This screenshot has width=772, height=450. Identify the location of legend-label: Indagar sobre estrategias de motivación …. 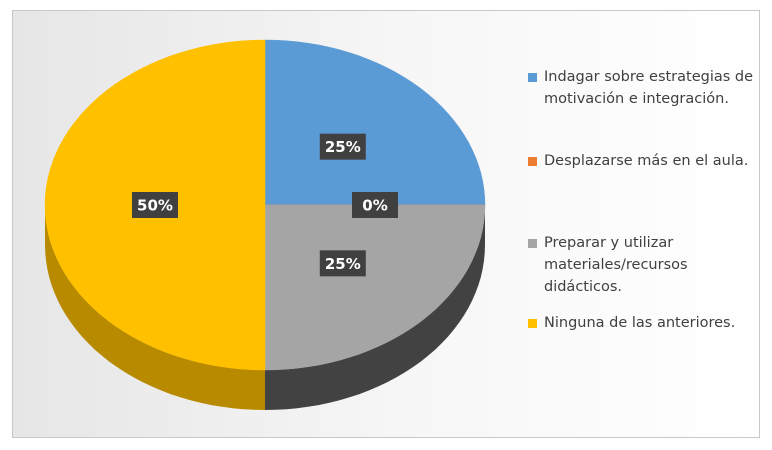
(649, 88).